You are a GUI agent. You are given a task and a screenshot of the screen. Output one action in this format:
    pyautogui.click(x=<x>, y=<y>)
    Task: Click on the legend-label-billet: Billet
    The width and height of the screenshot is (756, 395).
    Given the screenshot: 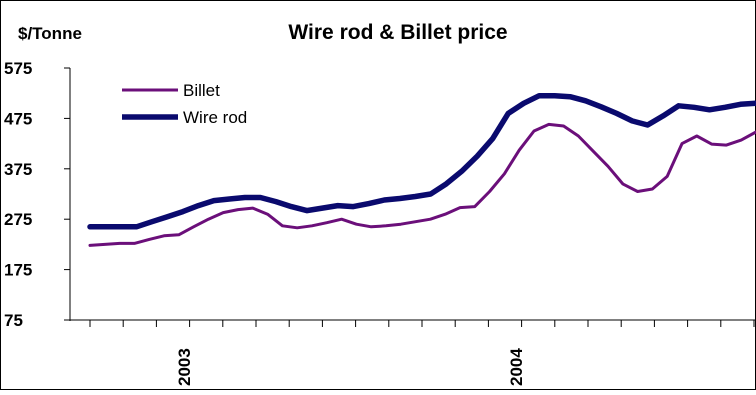 What is the action you would take?
    pyautogui.click(x=201, y=90)
    